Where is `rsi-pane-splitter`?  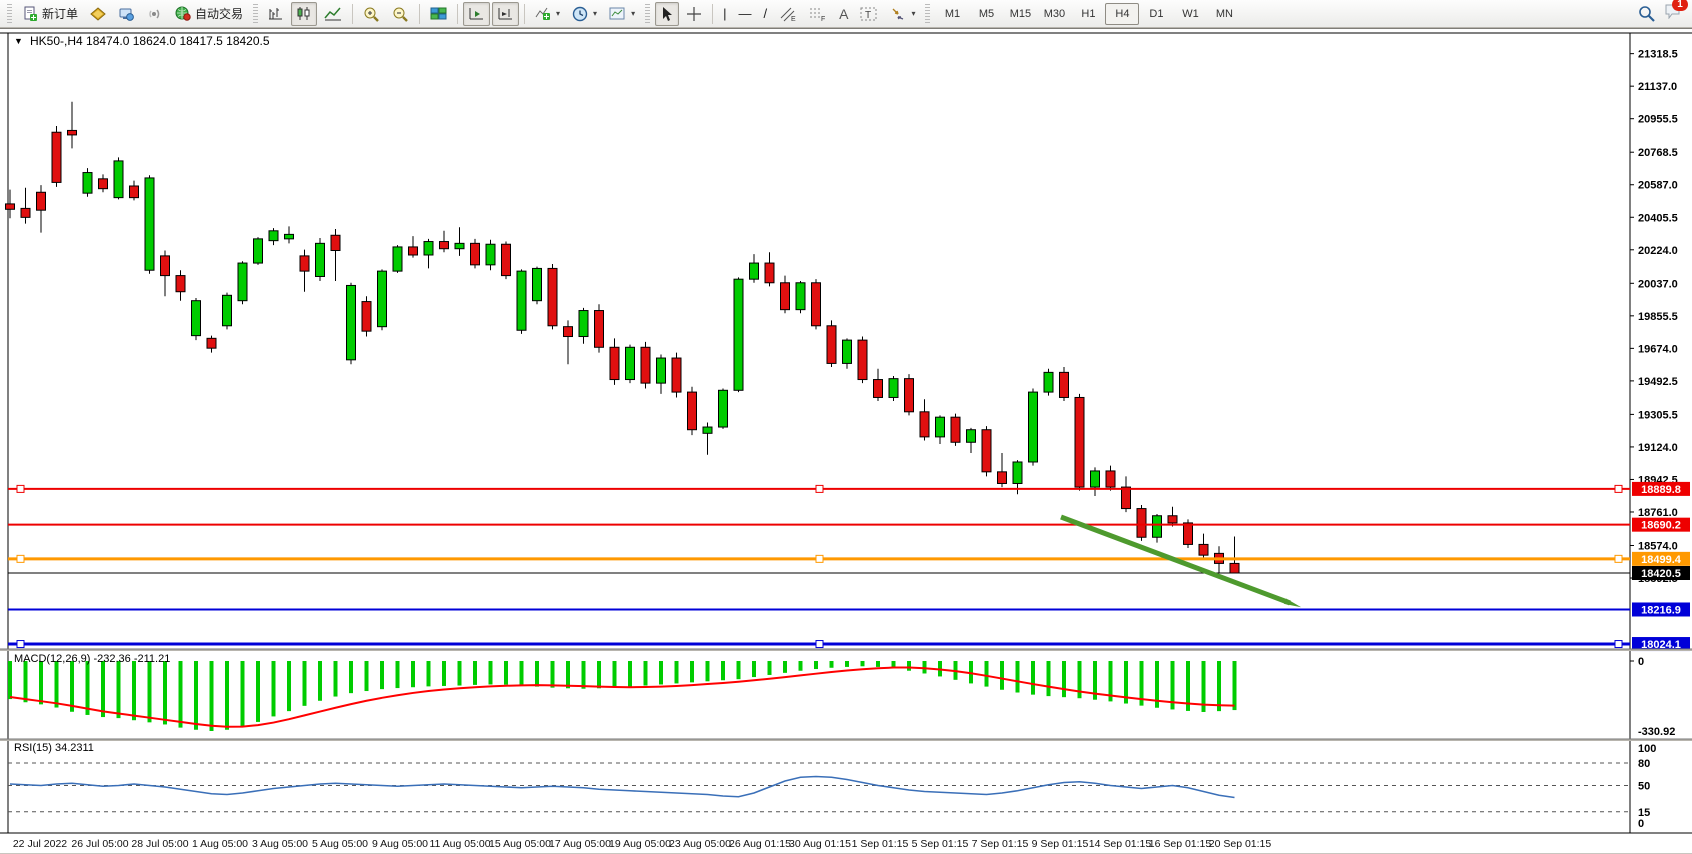 rsi-pane-splitter is located at coordinates (846, 740).